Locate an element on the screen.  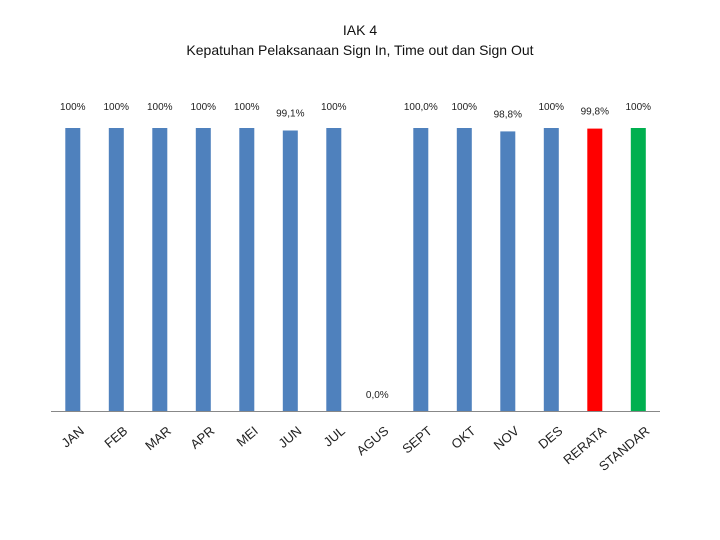
bar-jan is located at coordinates (73, 269).